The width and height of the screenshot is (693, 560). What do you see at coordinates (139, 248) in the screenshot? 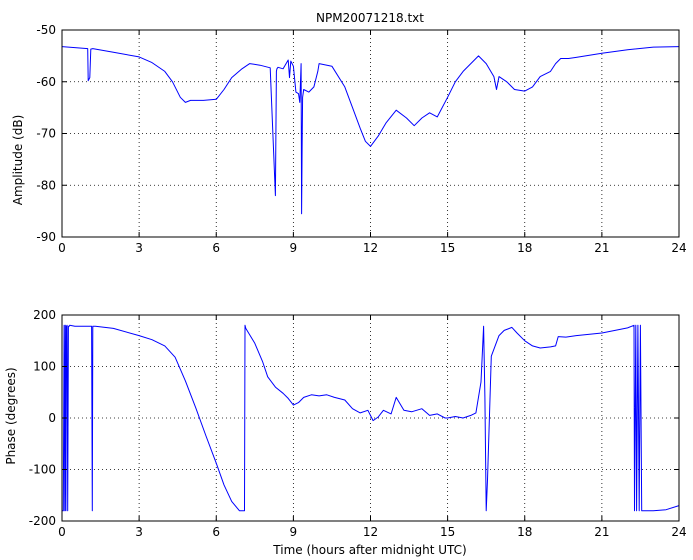
I see `amplitude-x-tick-label: 3` at bounding box center [139, 248].